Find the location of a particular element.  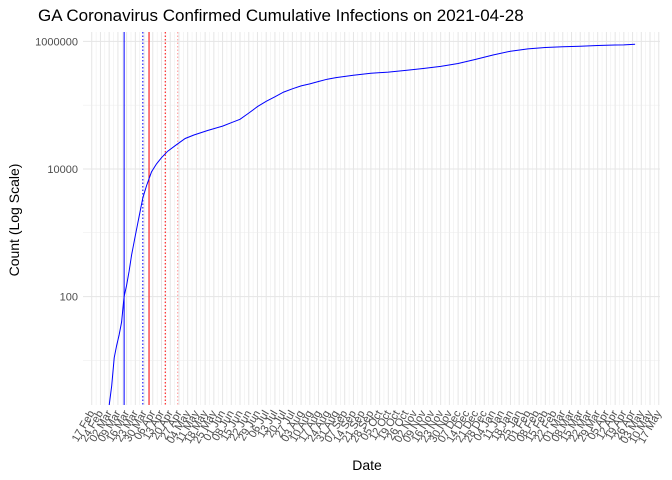

y-axis-title: Count (Log Scale) is located at coordinates (14, 220).